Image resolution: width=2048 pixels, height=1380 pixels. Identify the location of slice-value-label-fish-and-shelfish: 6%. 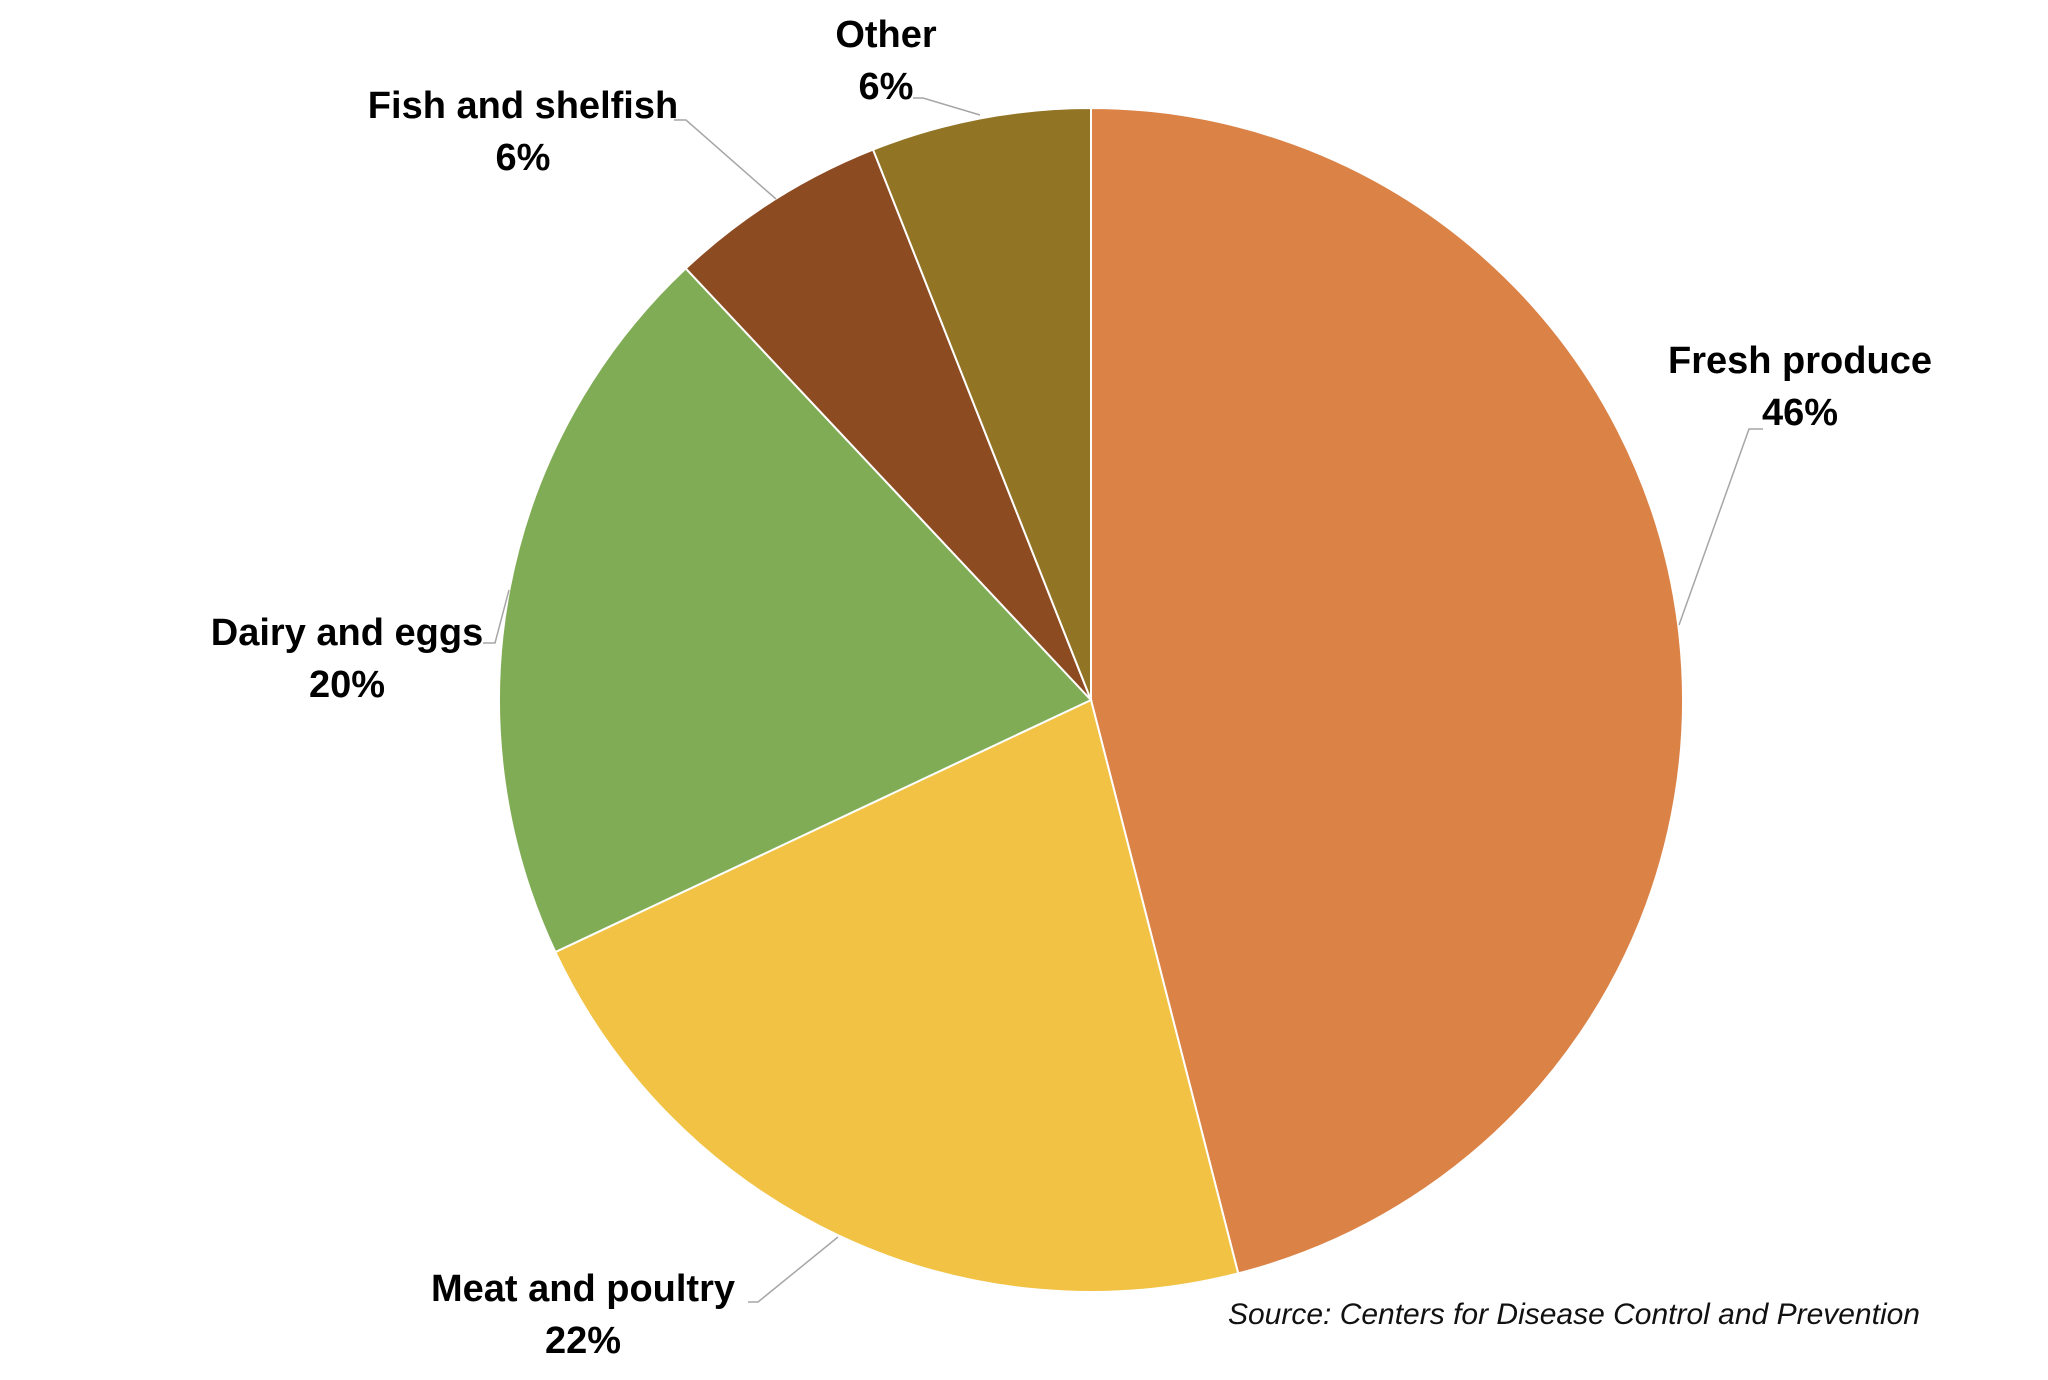
(523, 158).